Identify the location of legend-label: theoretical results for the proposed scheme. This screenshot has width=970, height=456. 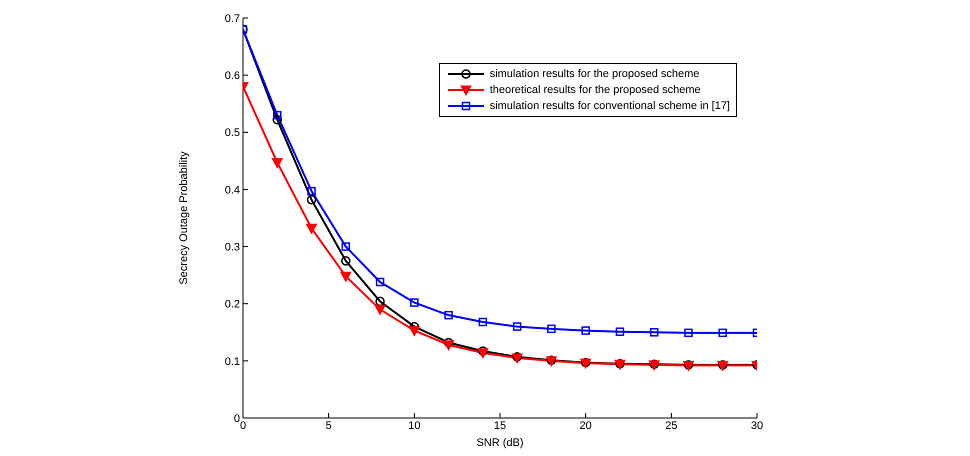
(595, 90).